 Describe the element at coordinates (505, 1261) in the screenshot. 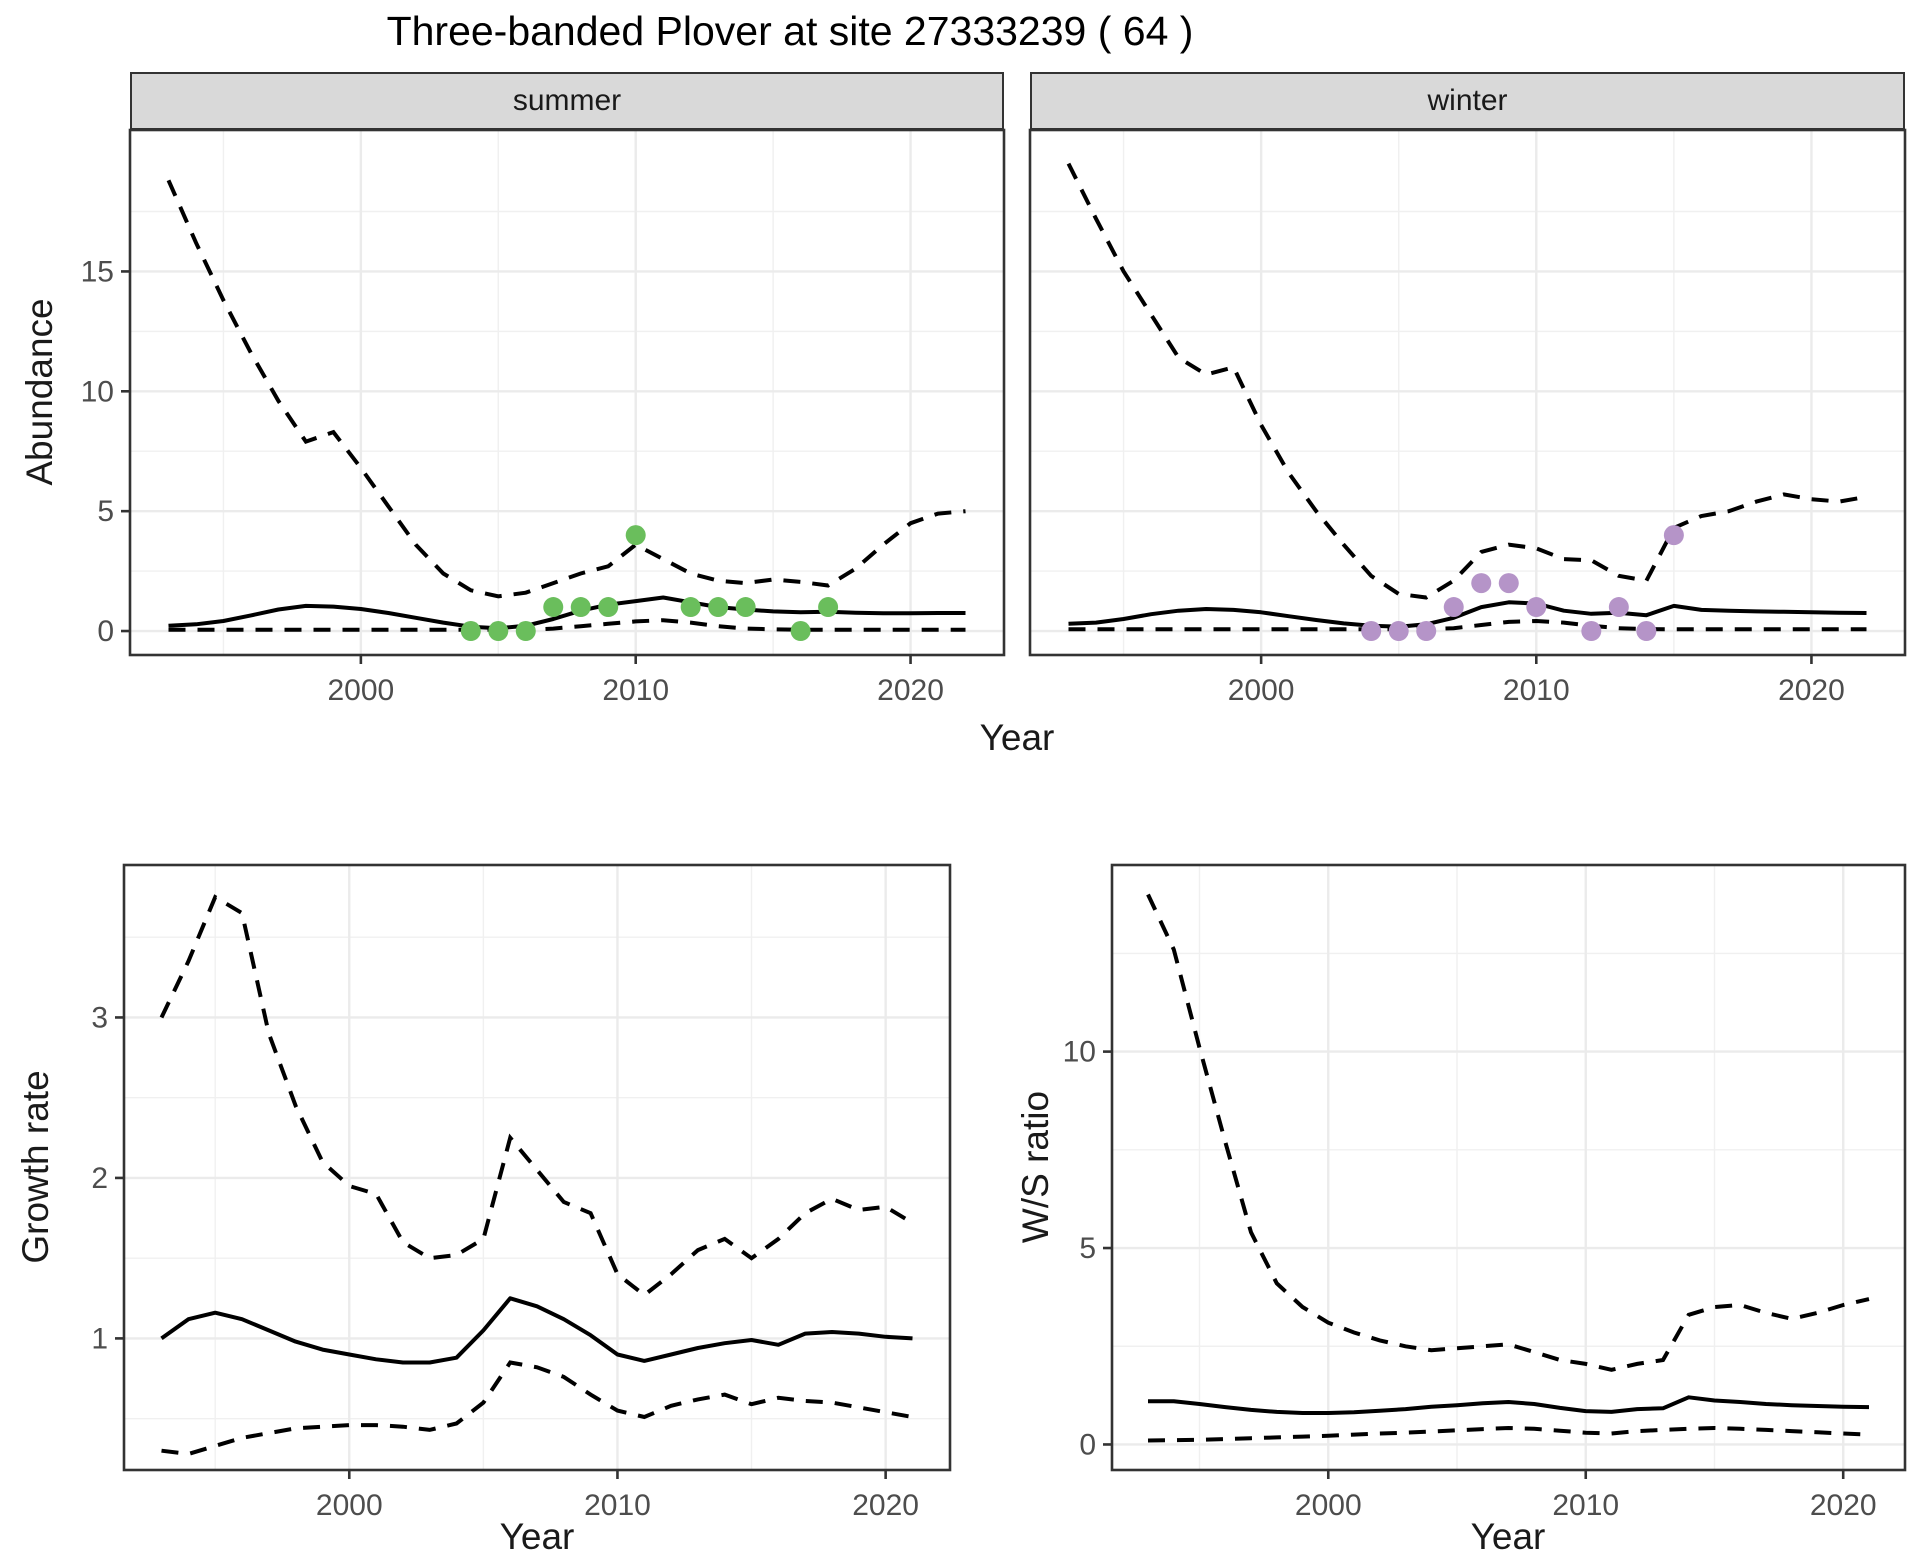

I see `axis-ticks: 2000 2010 2020 1 2 3` at that location.